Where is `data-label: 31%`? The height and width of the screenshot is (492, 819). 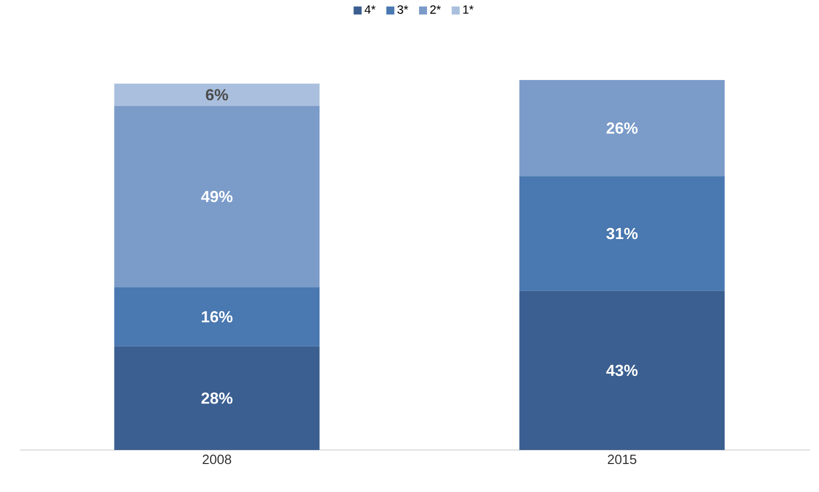 data-label: 31% is located at coordinates (622, 234).